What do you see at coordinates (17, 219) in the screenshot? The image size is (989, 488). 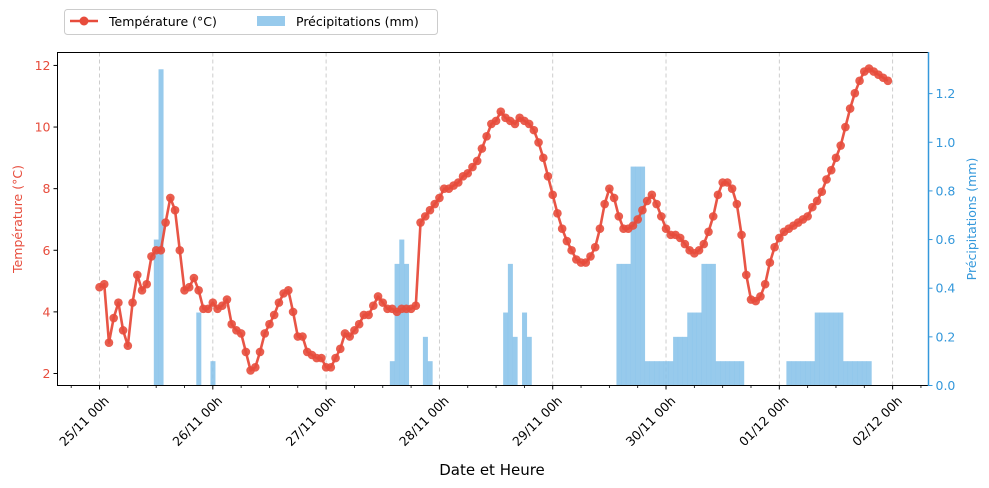 I see `y-axis-left-label: Température (°C)` at bounding box center [17, 219].